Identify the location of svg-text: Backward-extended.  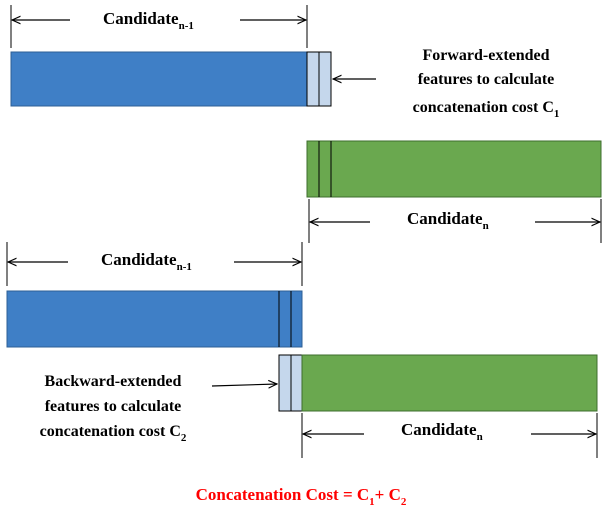
(113, 381).